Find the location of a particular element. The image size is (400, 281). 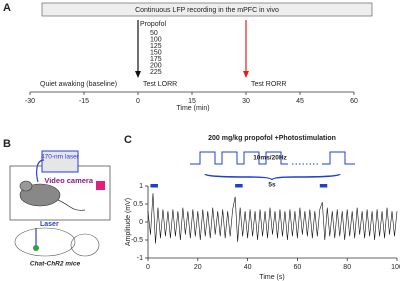

x-axis-label: Time (s) is located at coordinates (271, 277).